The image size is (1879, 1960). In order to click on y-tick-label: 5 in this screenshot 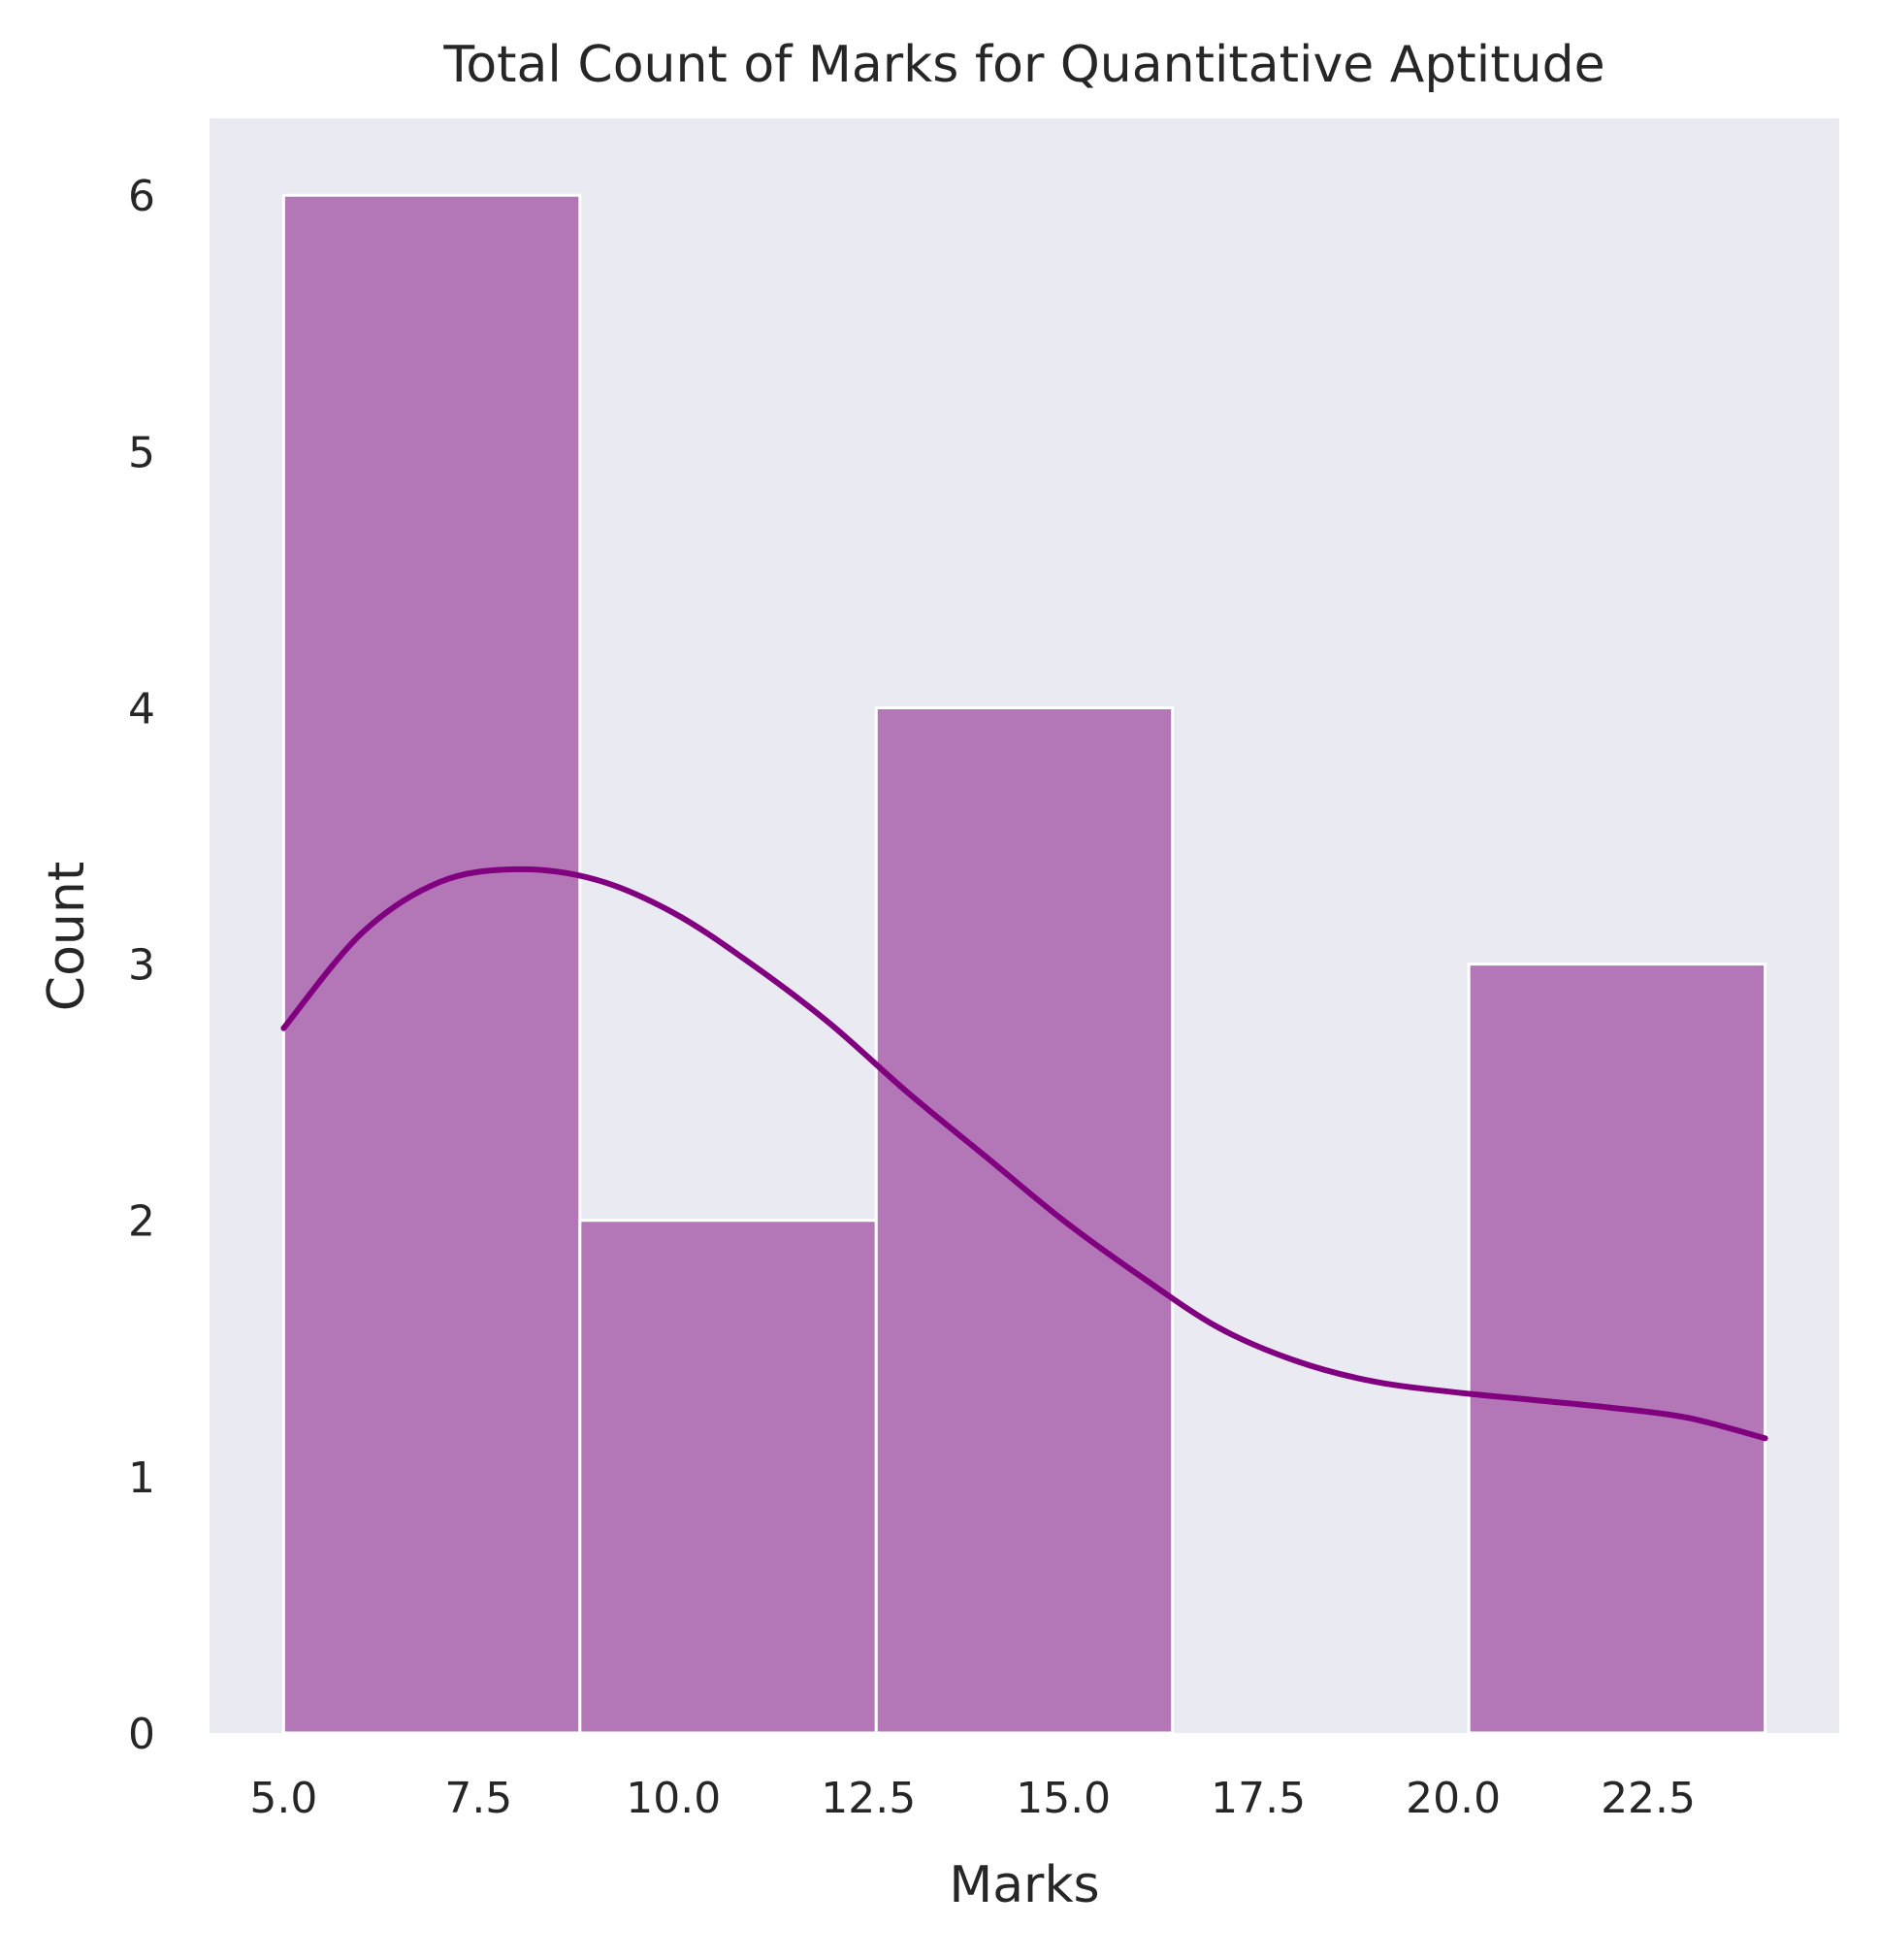, I will do `click(141, 452)`.